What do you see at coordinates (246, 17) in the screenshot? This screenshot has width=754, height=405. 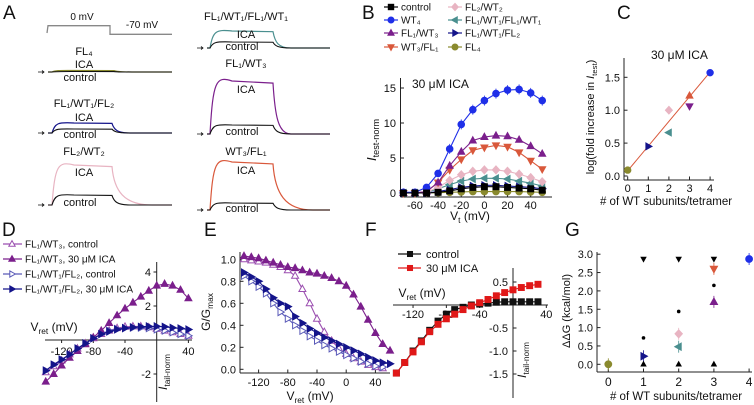 I see `trace-title: FL₁/WT₁/FL₁/WT₁` at bounding box center [246, 17].